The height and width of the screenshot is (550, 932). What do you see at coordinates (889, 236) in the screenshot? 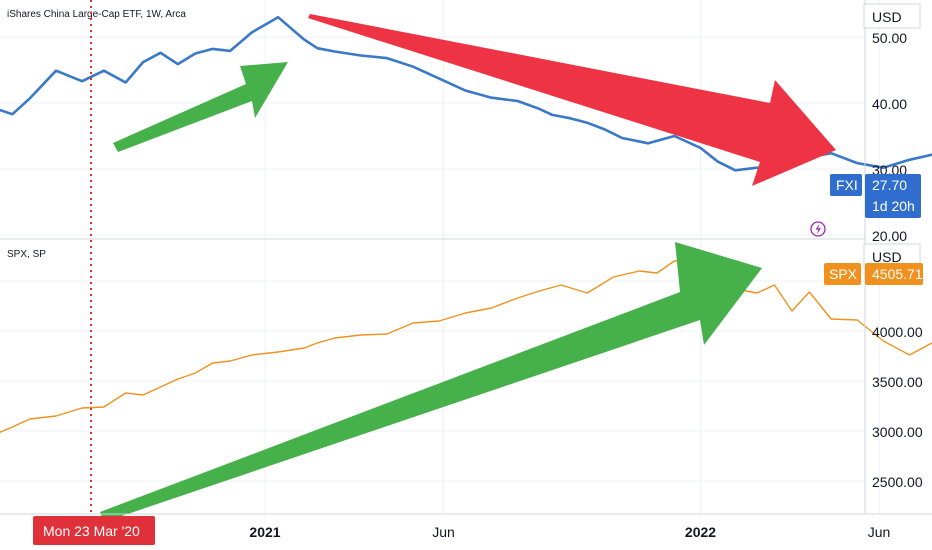
I see `fxi-tick-label: 20.00` at bounding box center [889, 236].